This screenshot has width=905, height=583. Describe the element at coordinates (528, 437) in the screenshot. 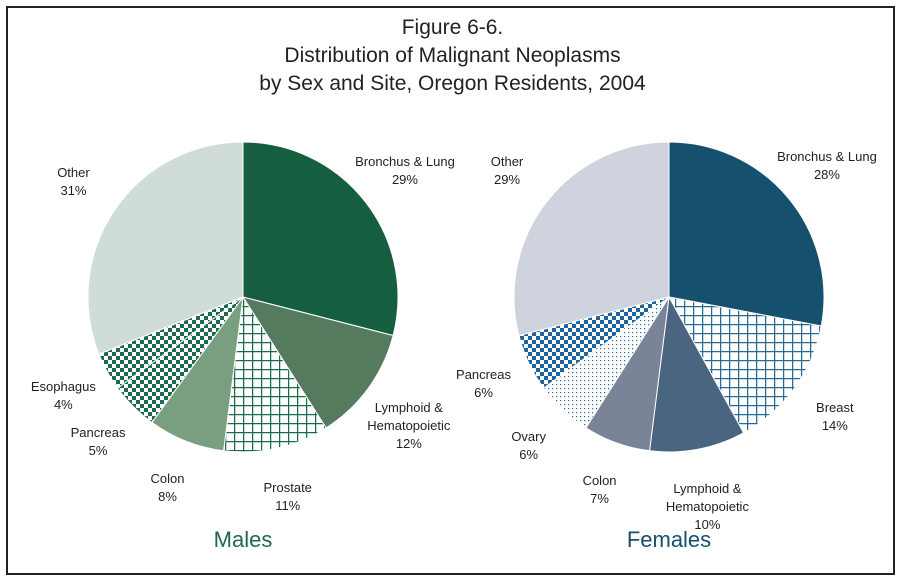

I see `category-label: Ovary` at that location.